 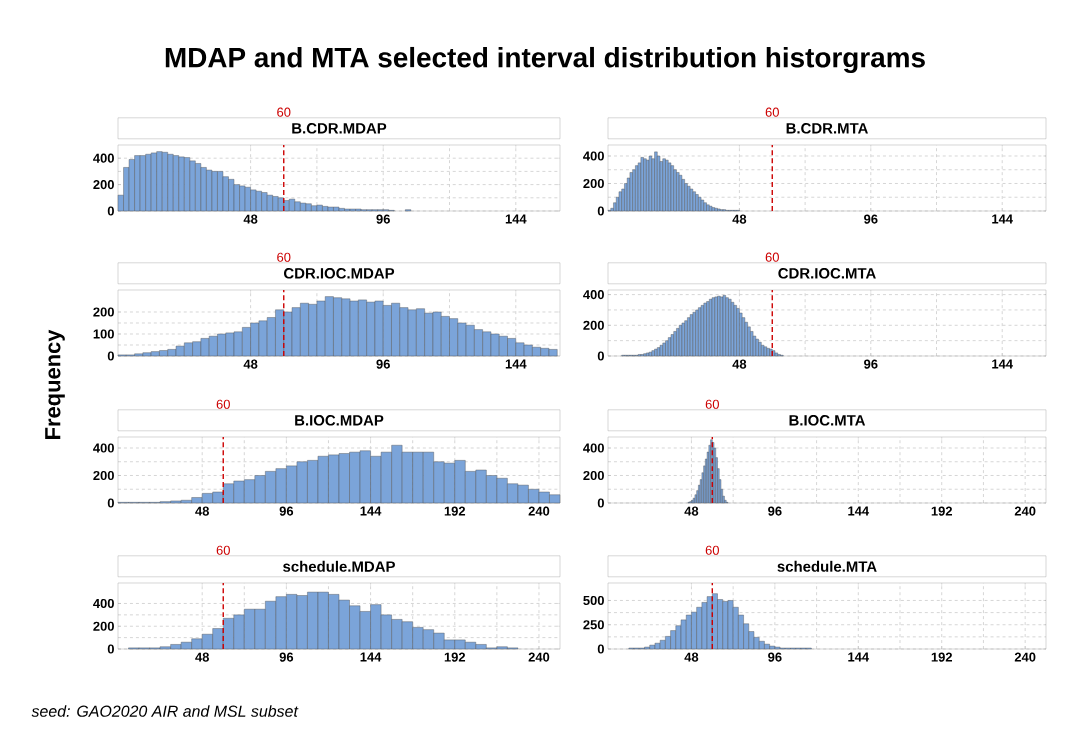 What do you see at coordinates (827, 273) in the screenshot?
I see `chart-title: CDR.IOC.MTA` at bounding box center [827, 273].